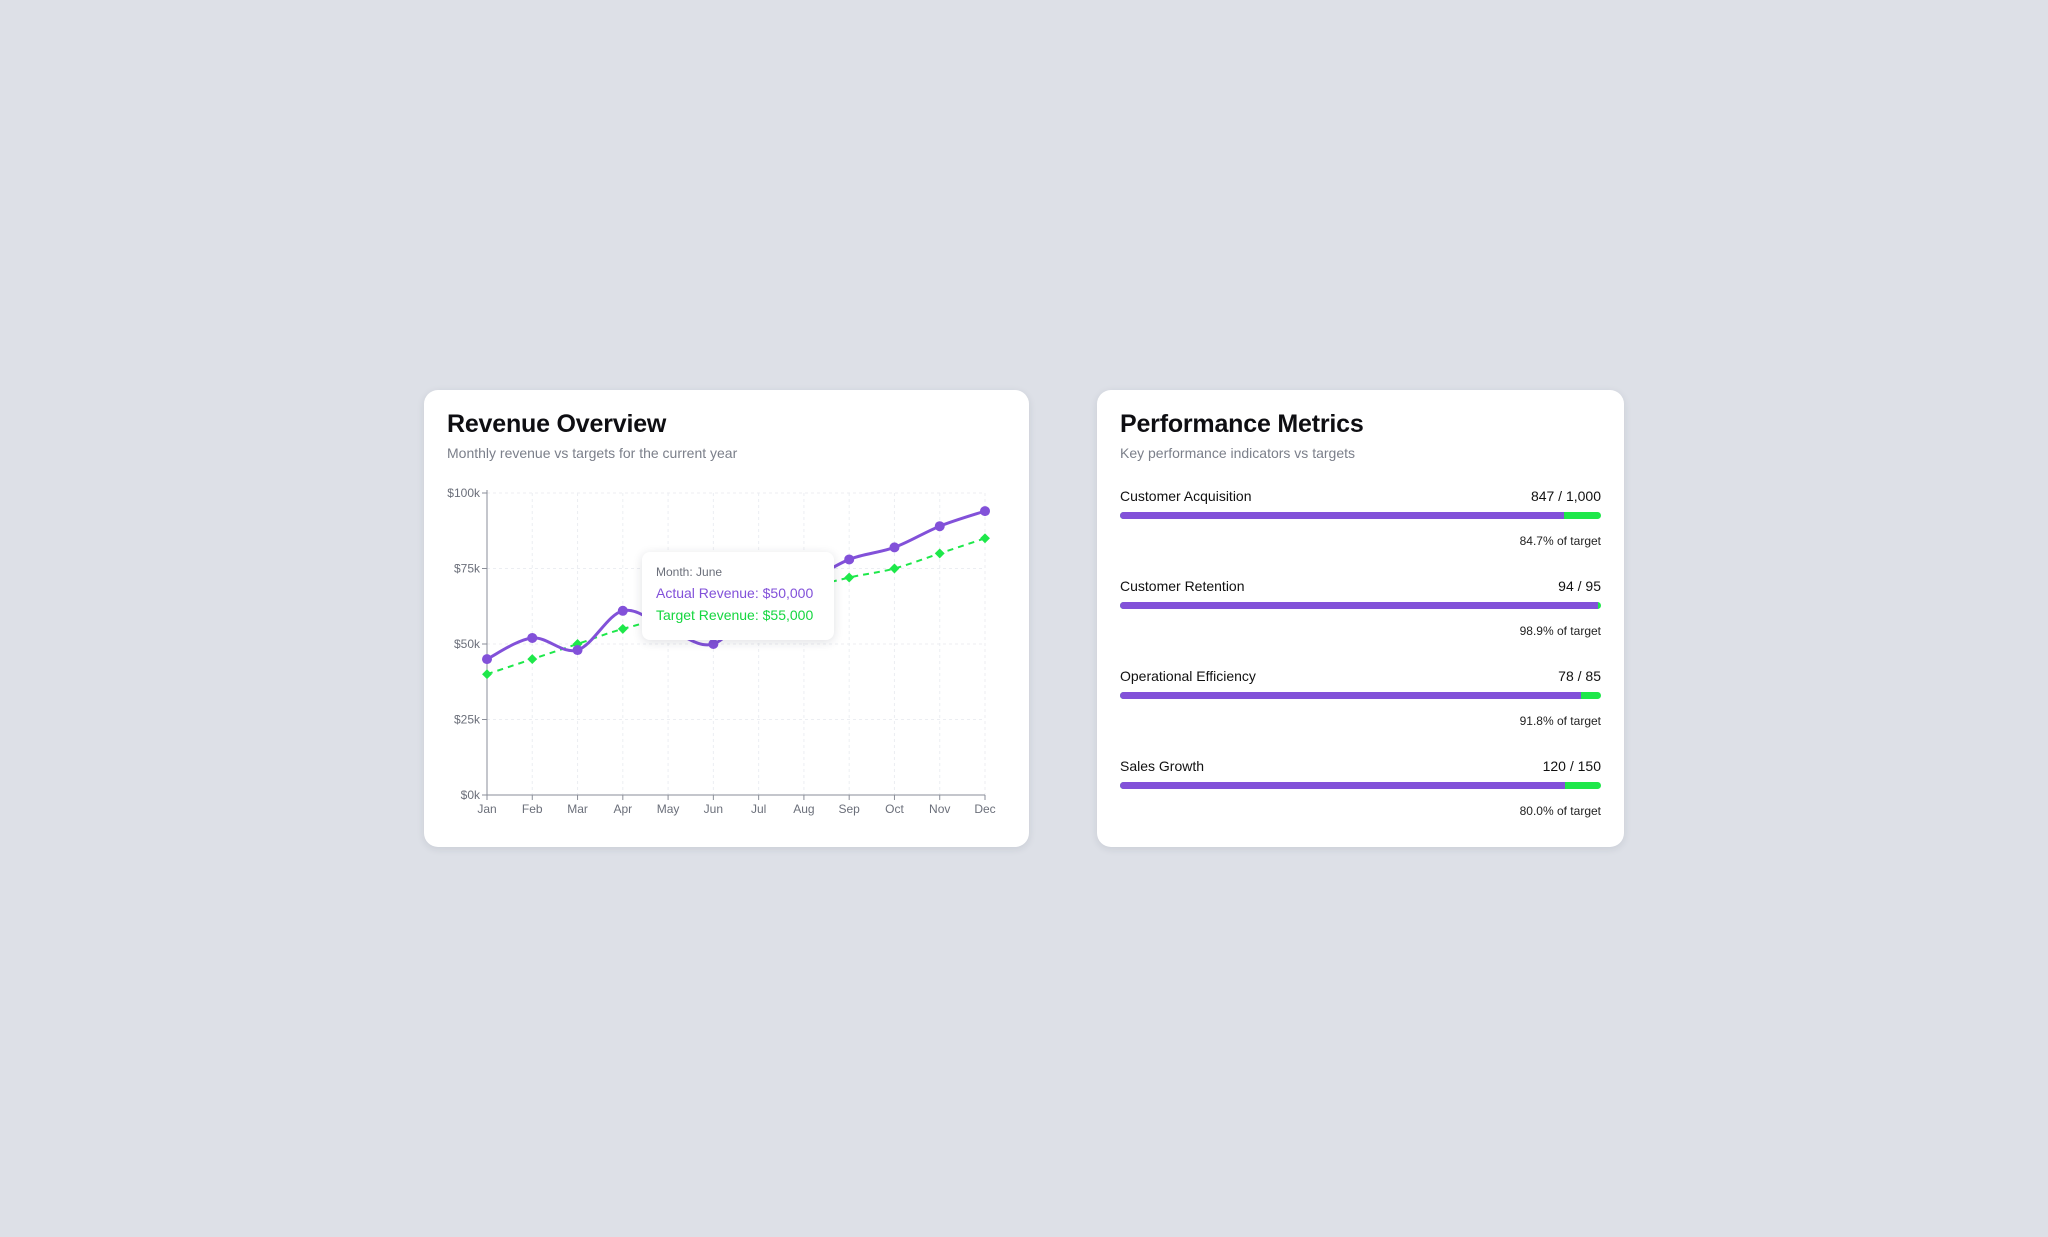 Image resolution: width=2048 pixels, height=1237 pixels. I want to click on x-tick-label: Sep, so click(850, 809).